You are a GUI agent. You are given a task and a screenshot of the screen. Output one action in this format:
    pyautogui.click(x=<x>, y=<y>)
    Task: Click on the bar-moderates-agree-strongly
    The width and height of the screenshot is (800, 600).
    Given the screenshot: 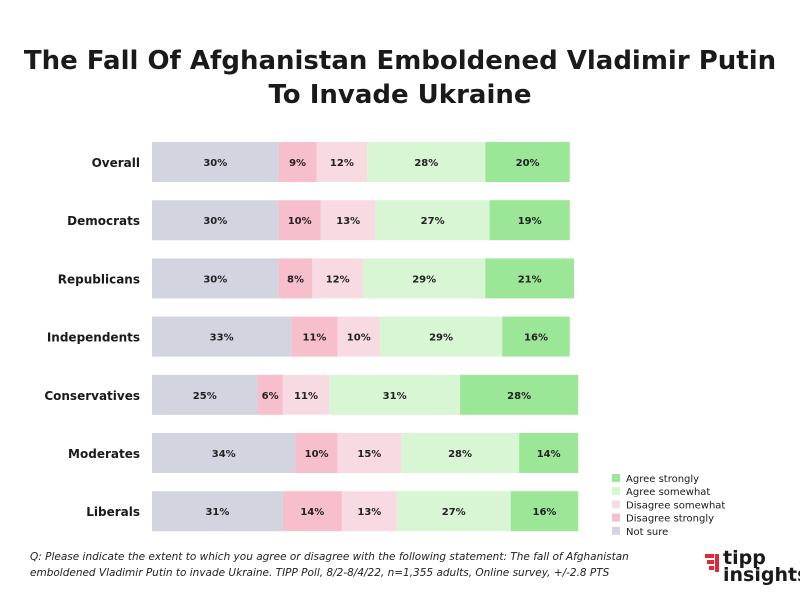 What is the action you would take?
    pyautogui.click(x=549, y=453)
    